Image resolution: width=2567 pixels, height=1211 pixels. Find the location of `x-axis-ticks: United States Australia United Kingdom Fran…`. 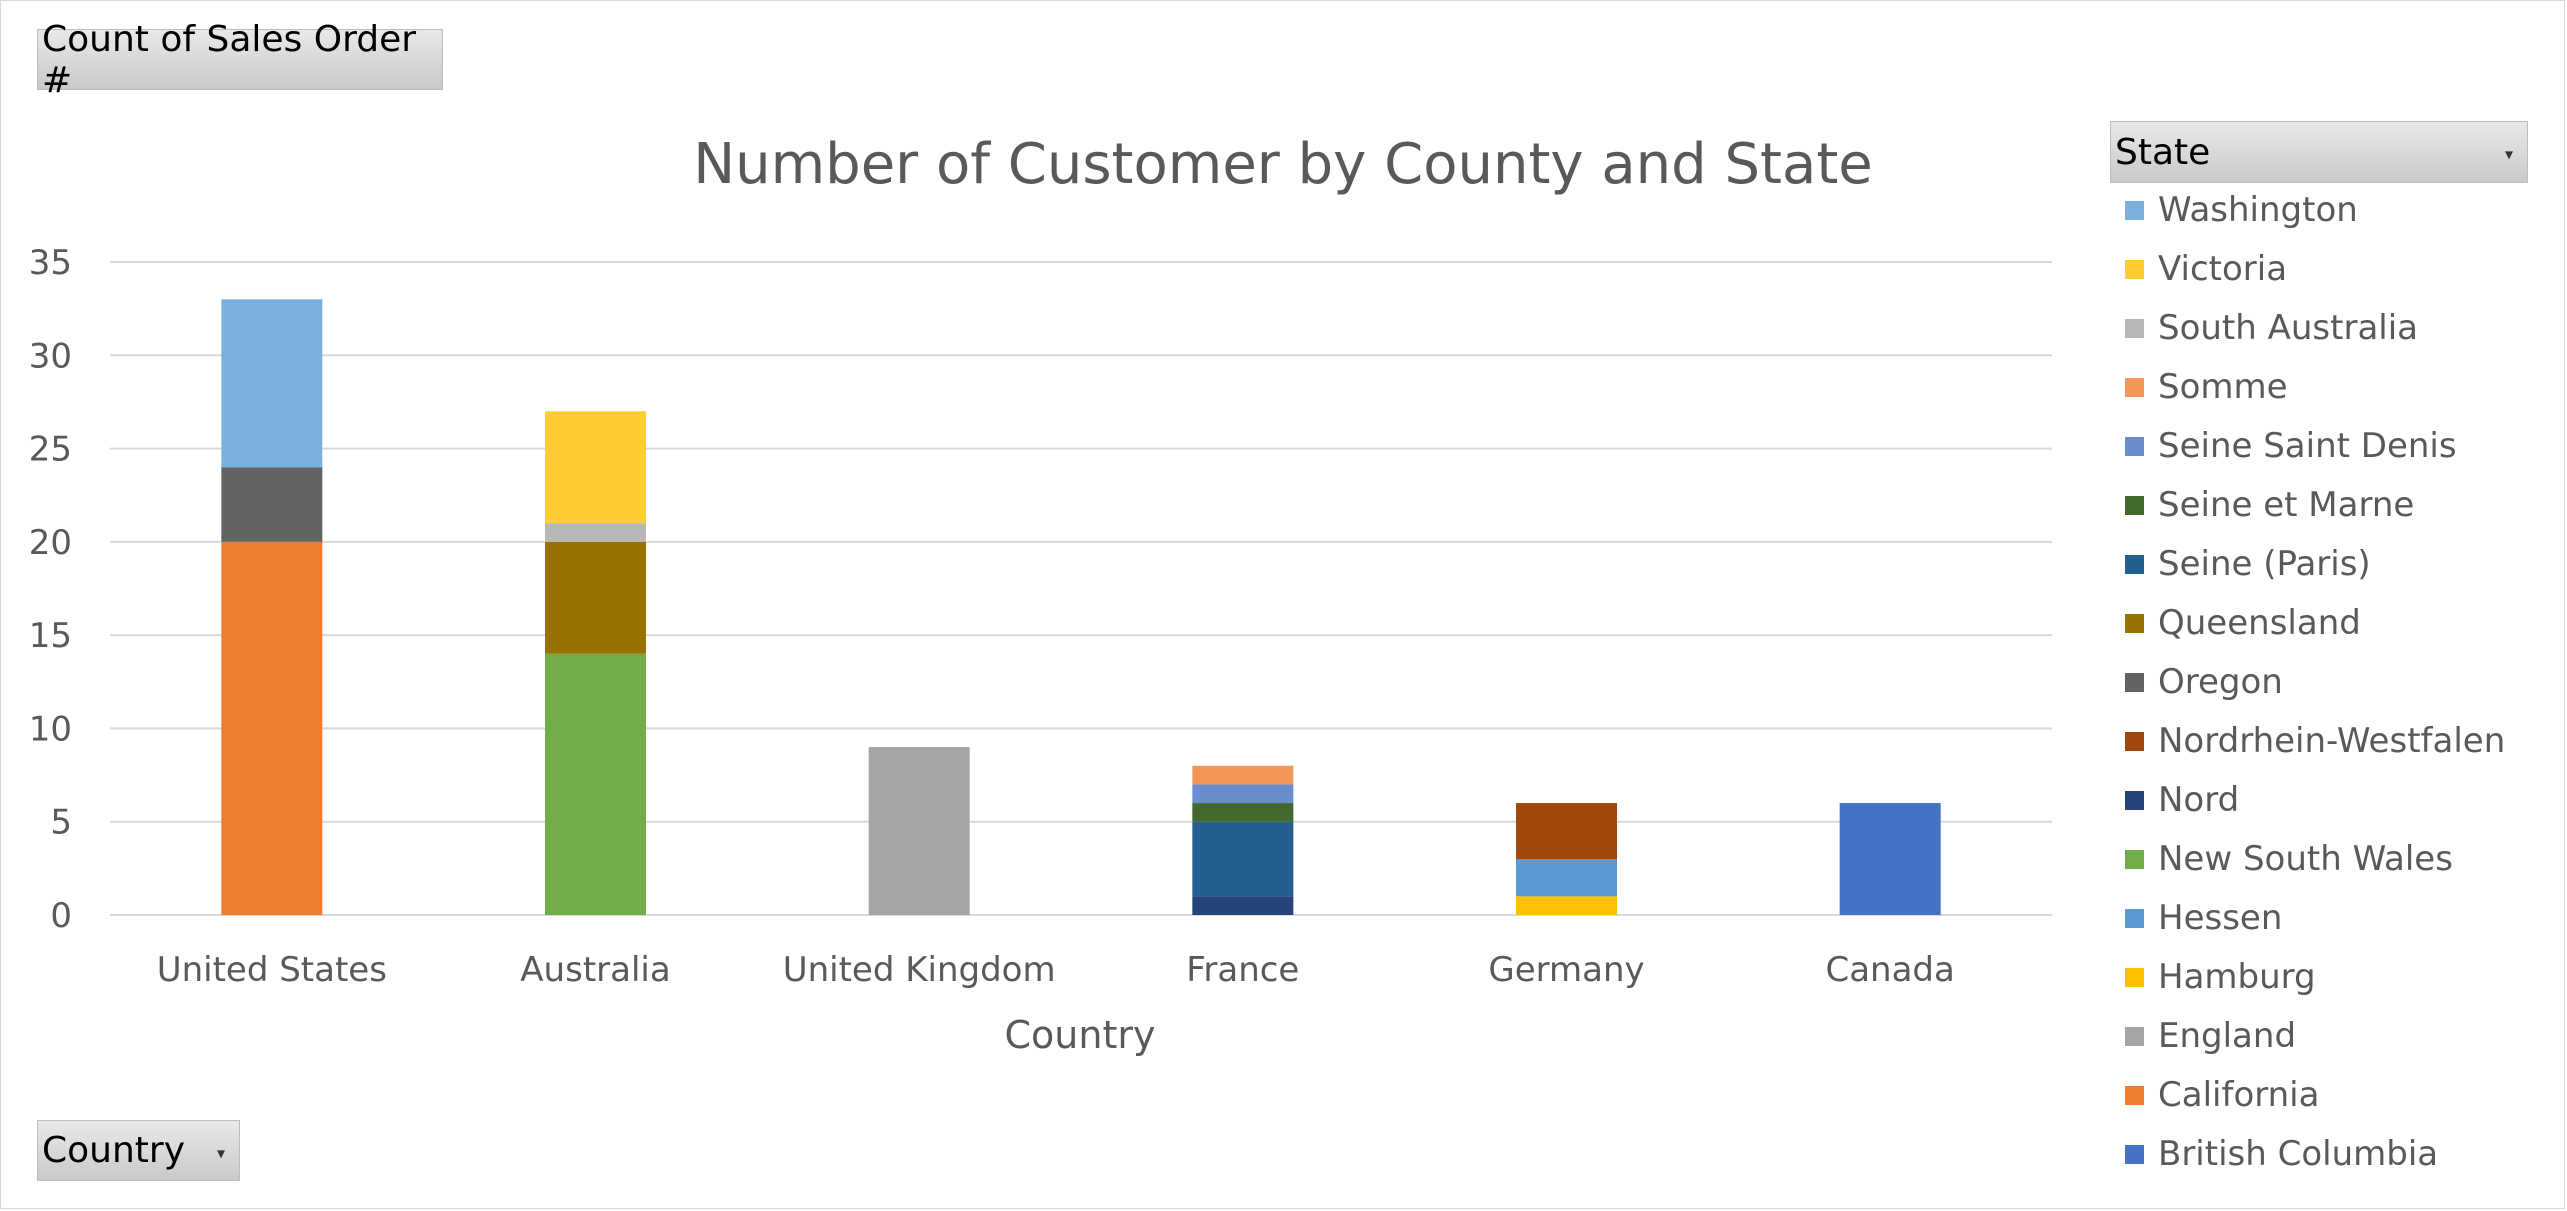

x-axis-ticks: United States Australia United Kingdom Fran… is located at coordinates (1056, 970).